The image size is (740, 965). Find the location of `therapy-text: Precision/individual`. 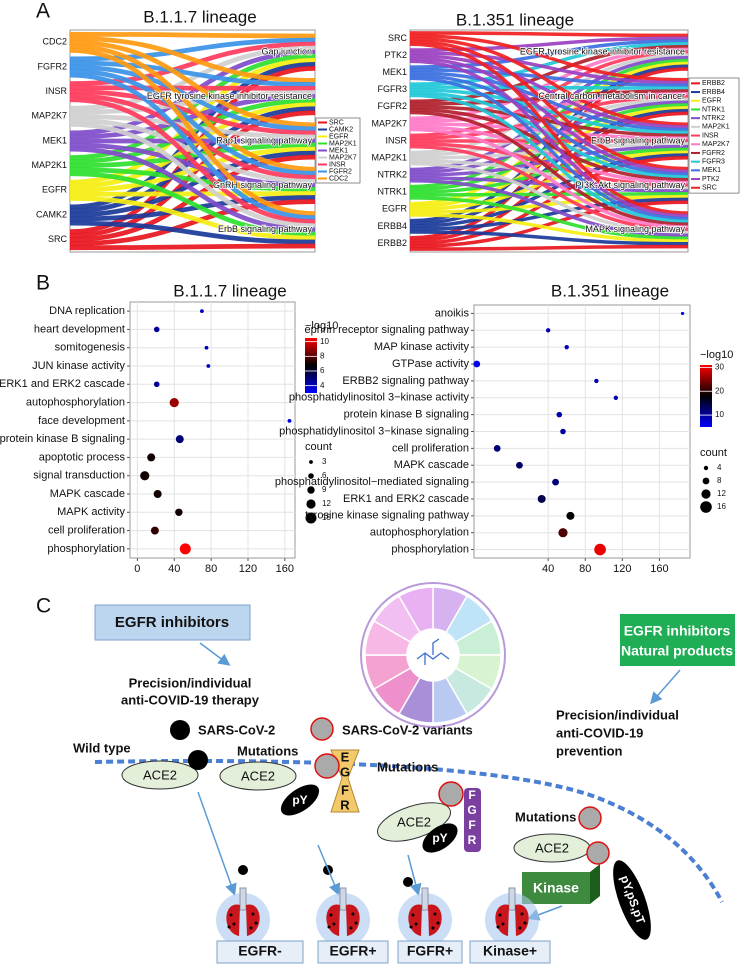

therapy-text: Precision/individual is located at coordinates (190, 682).